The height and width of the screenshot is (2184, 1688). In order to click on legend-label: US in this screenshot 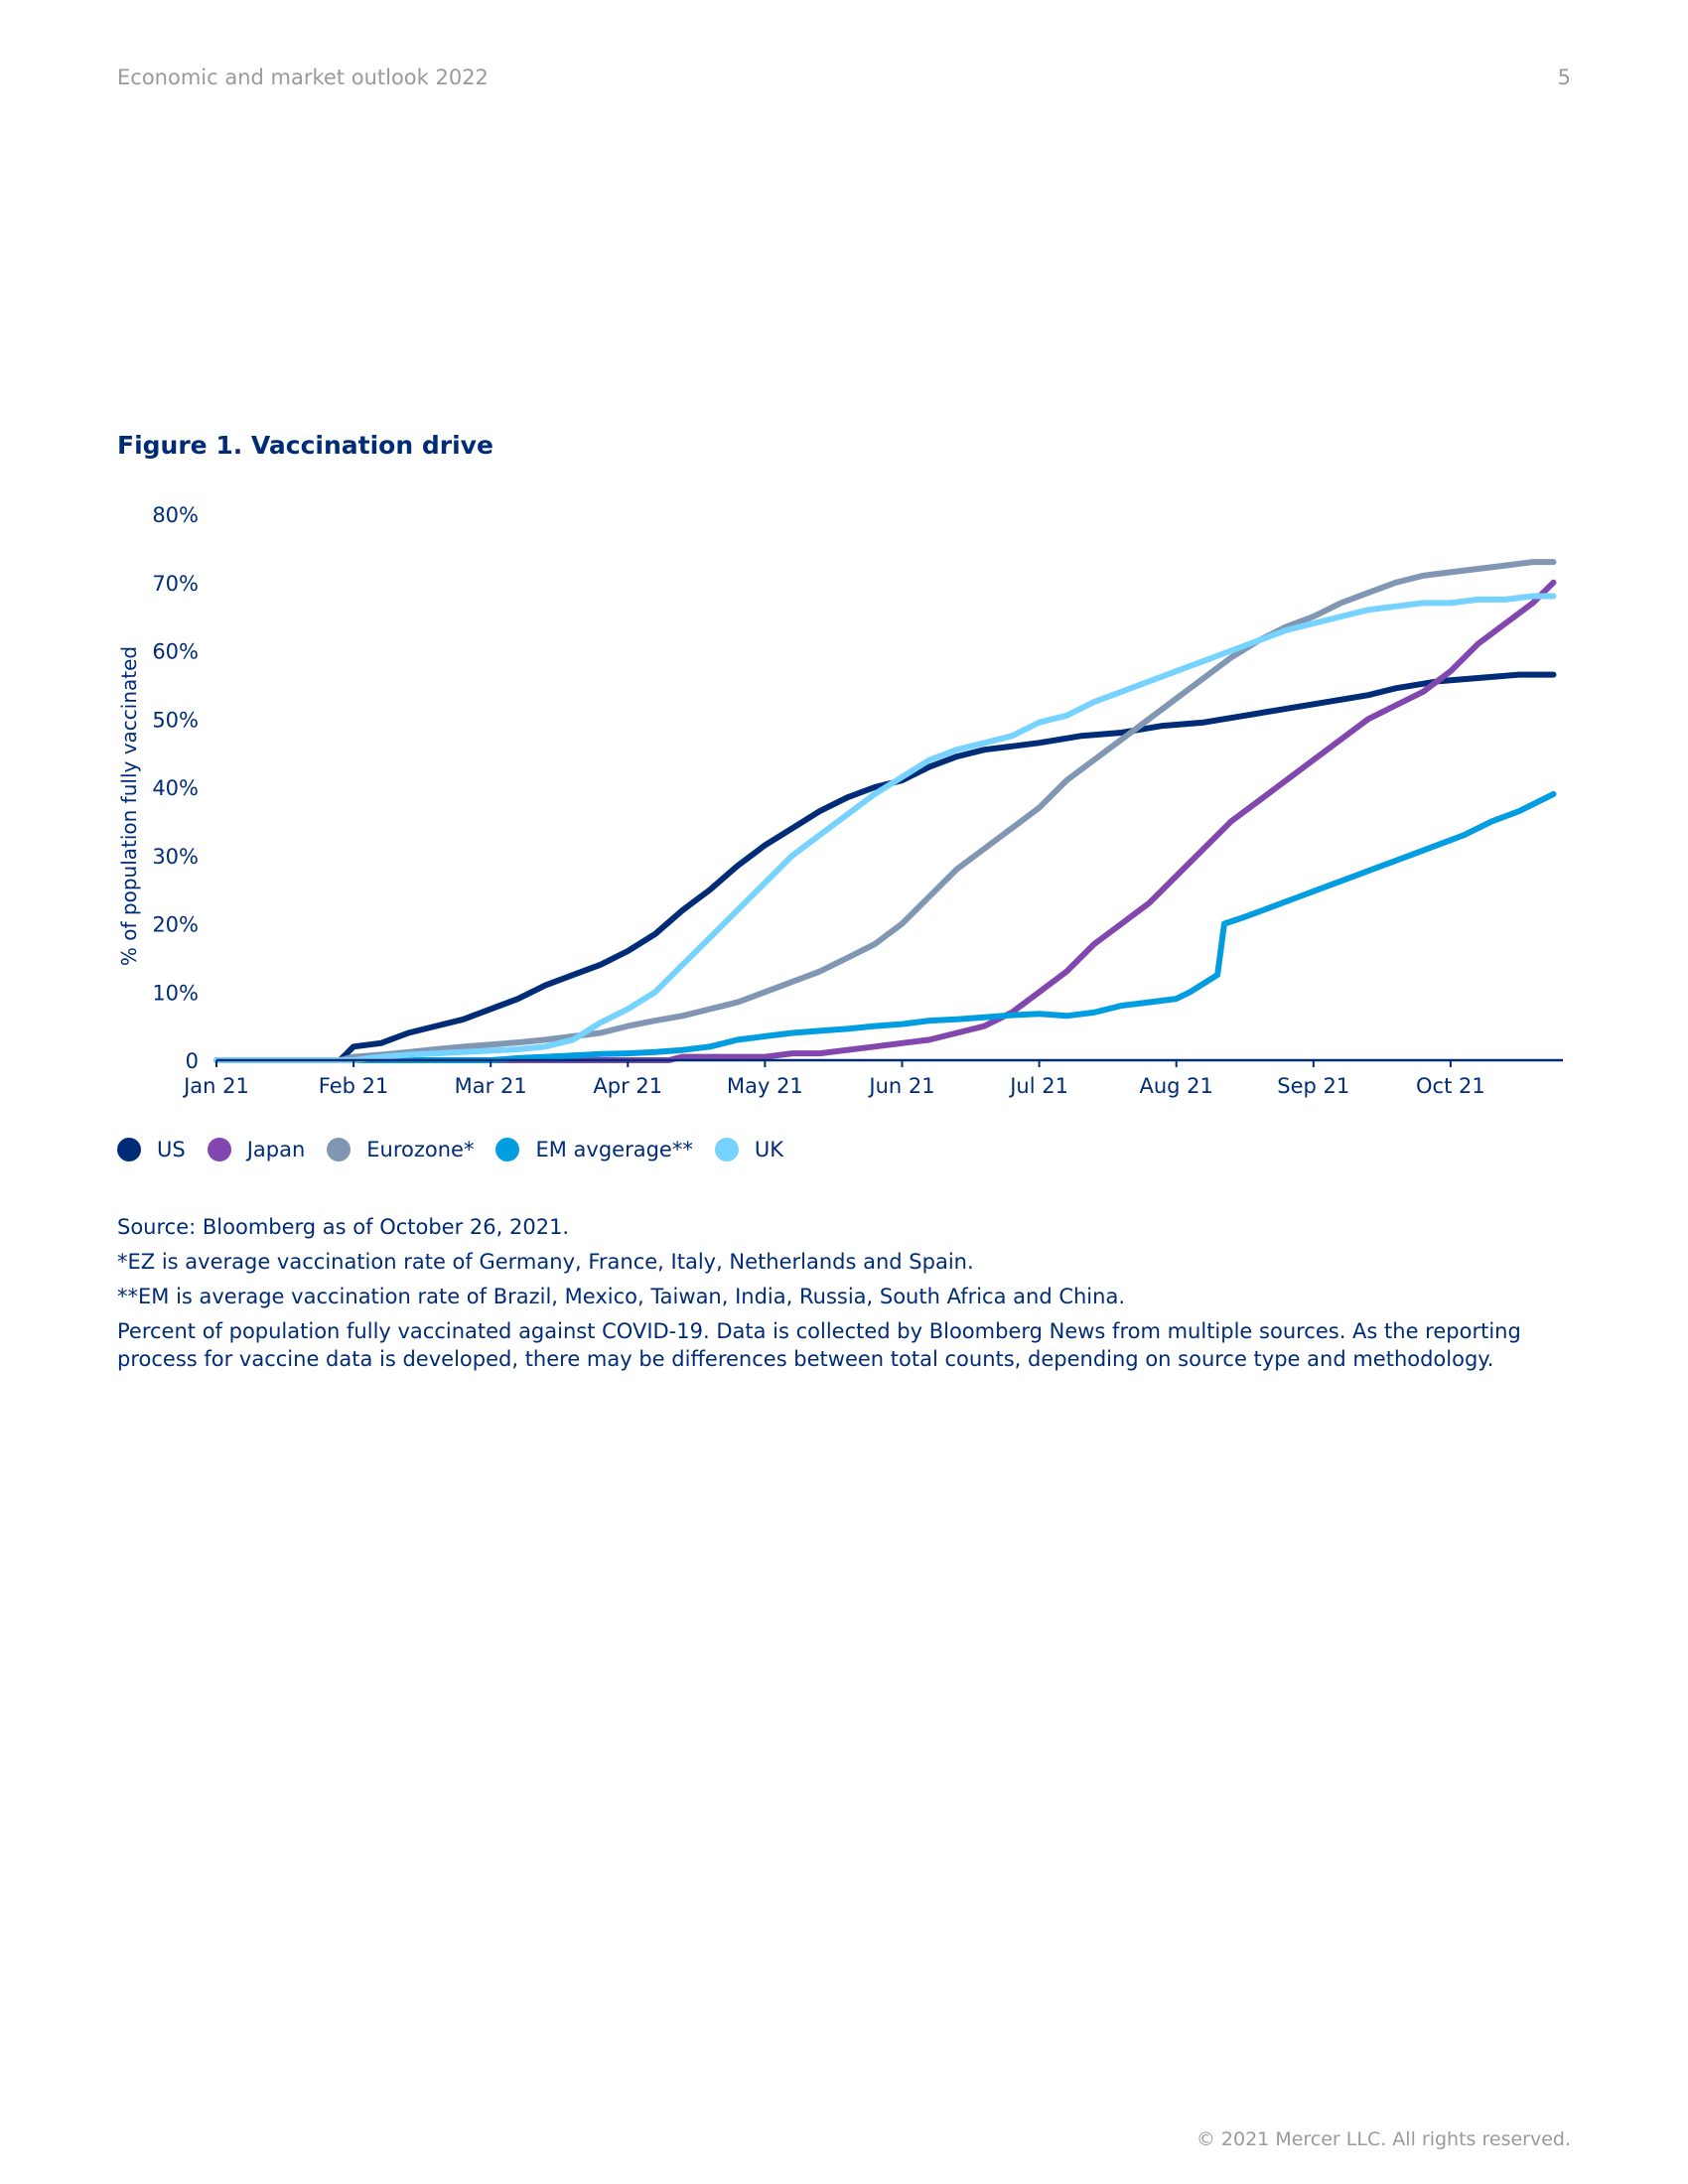, I will do `click(171, 1149)`.